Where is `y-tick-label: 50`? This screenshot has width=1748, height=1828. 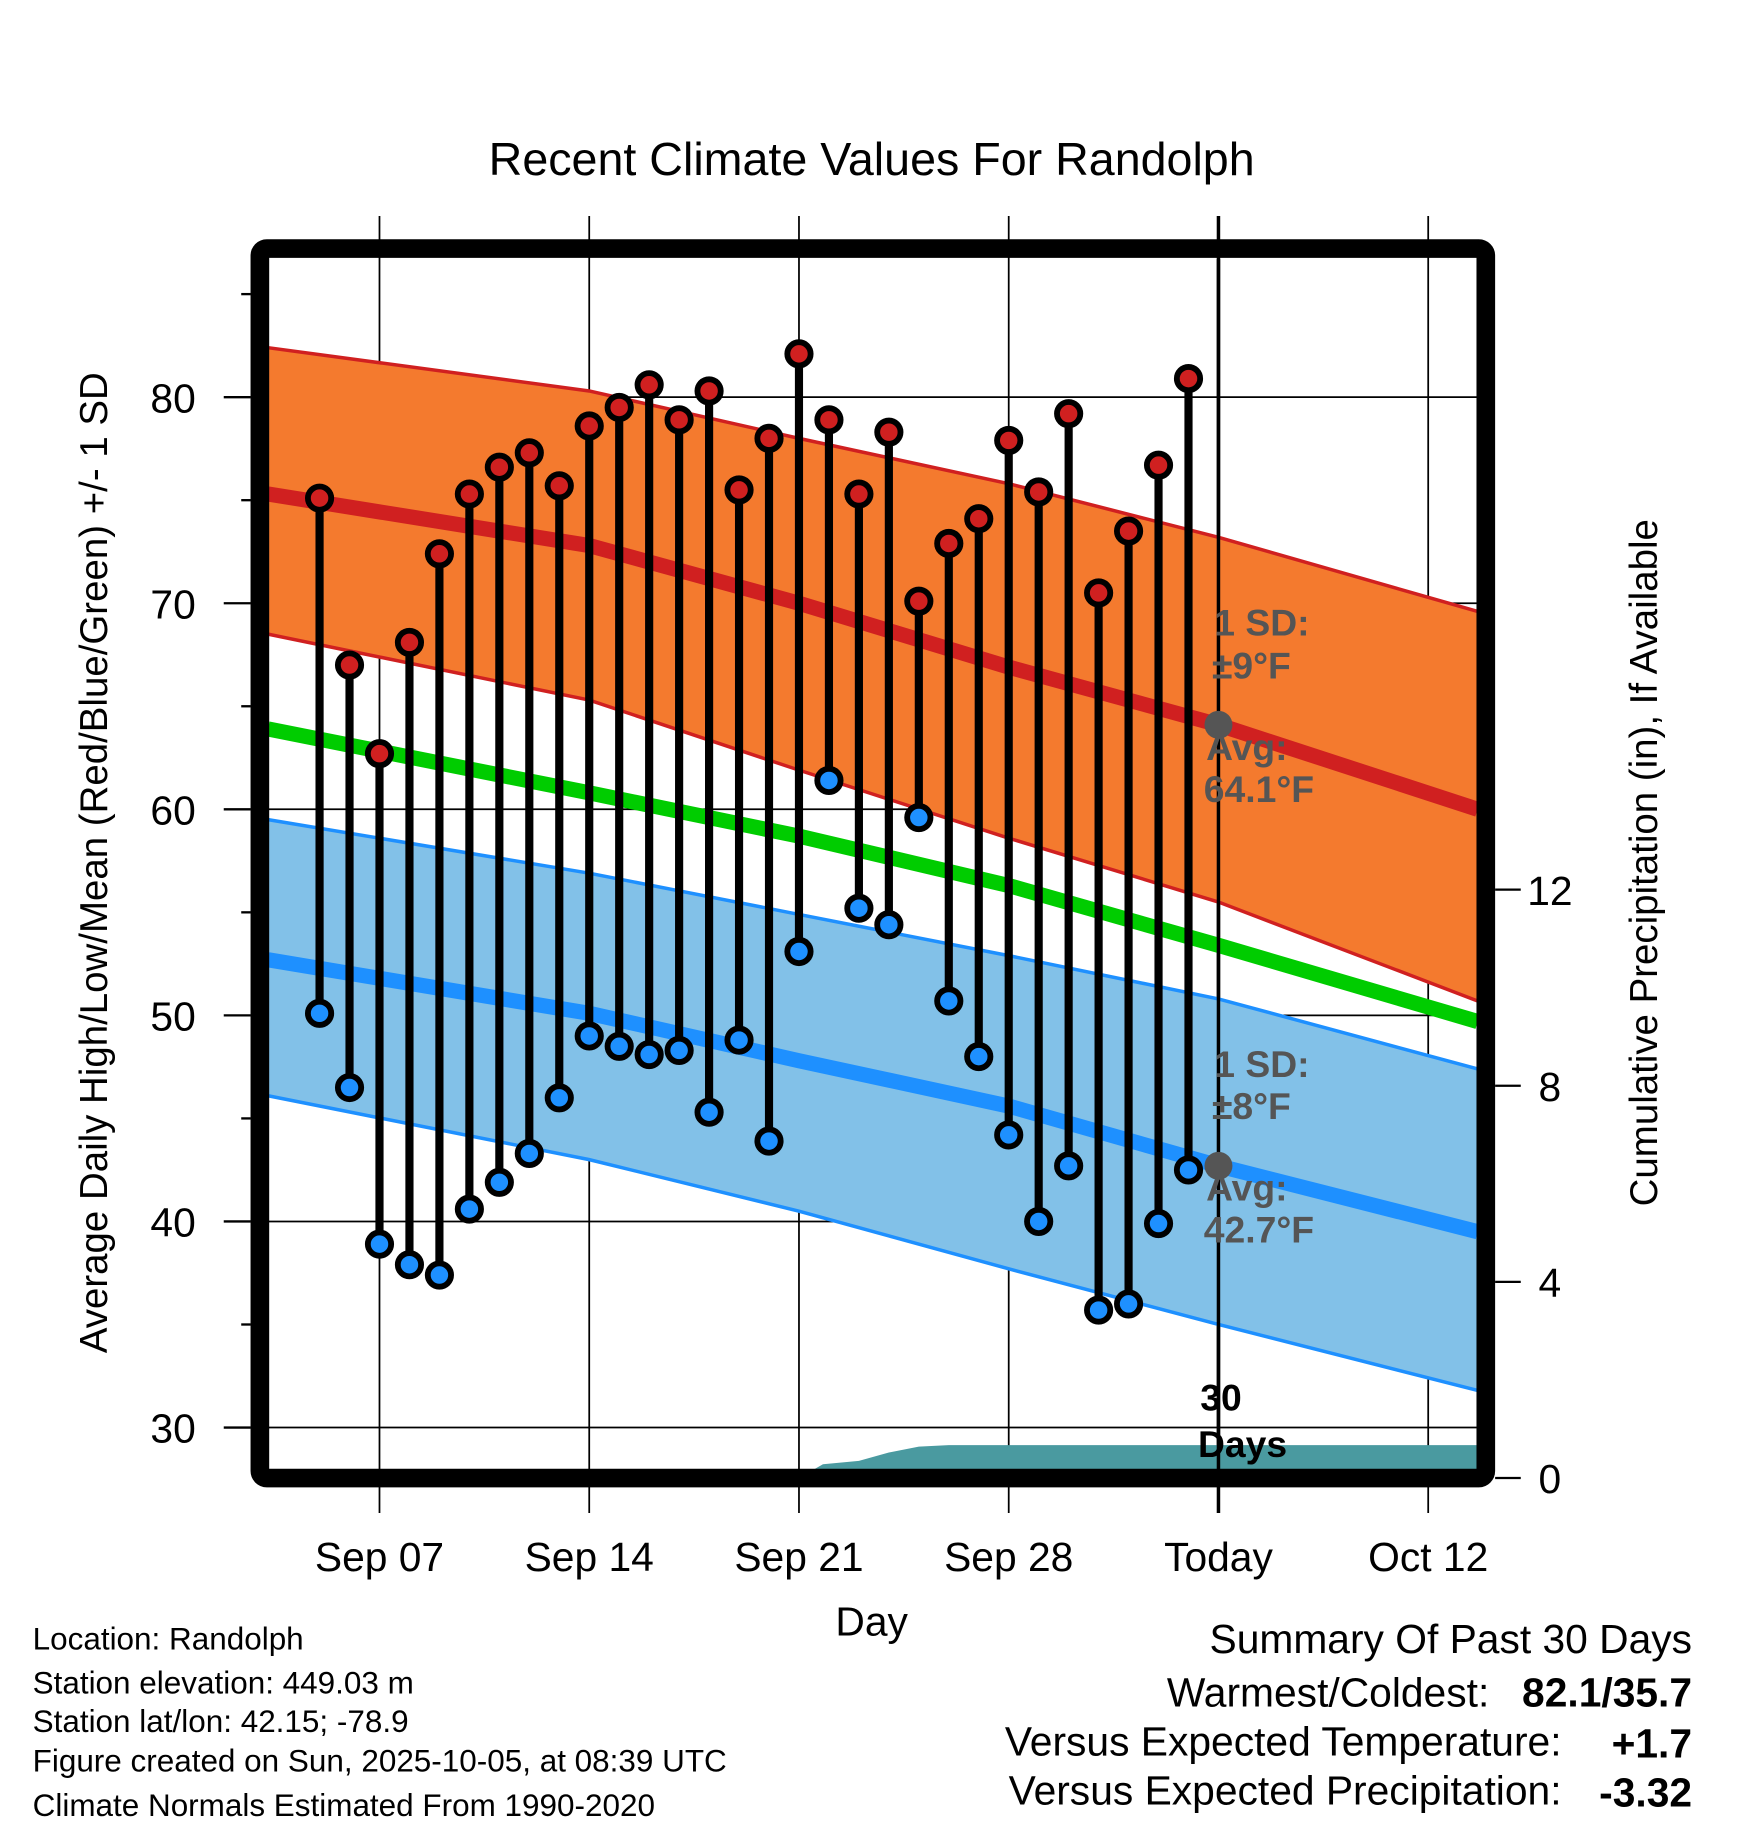
y-tick-label: 50 is located at coordinates (172, 1017).